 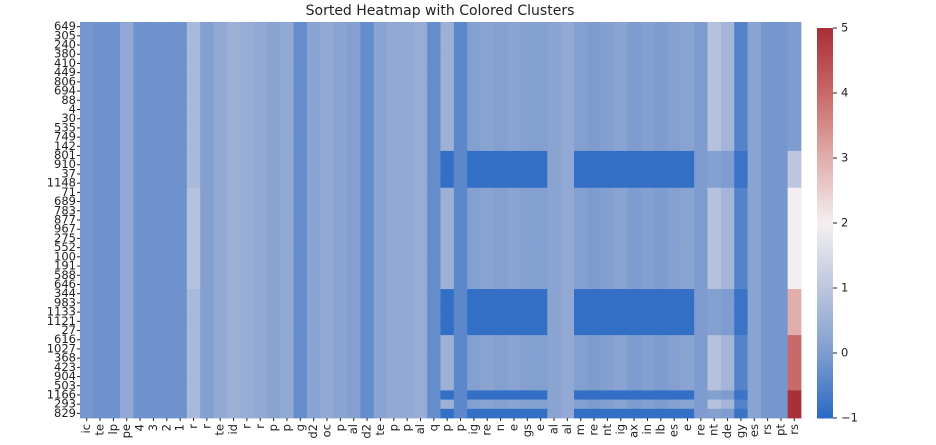 I want to click on x-tick-label: 2, so click(x=166, y=427).